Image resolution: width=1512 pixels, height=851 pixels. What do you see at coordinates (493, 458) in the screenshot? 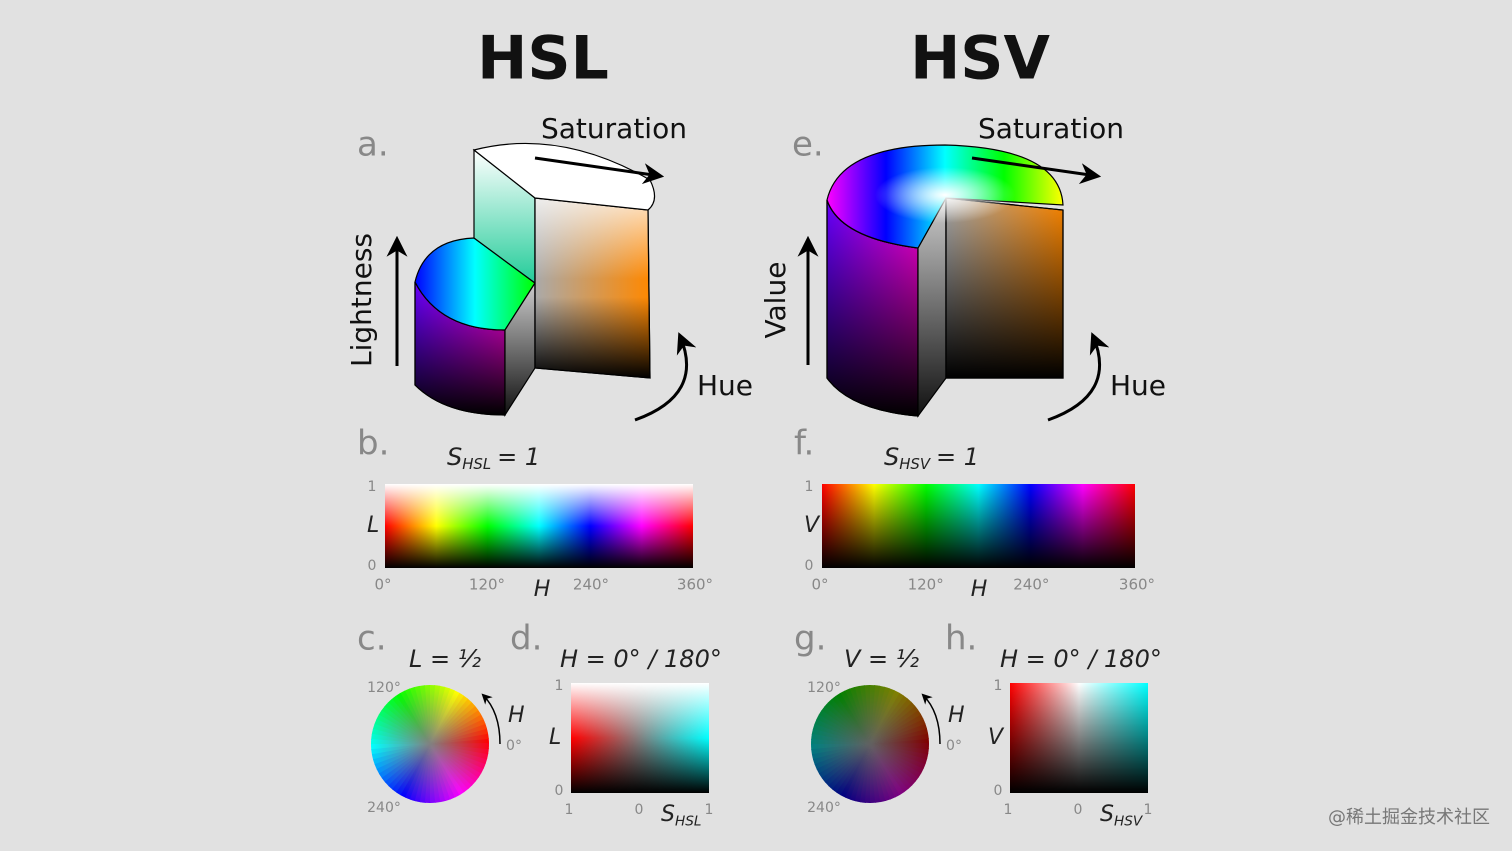
I see `condition: SHSL = 1` at bounding box center [493, 458].